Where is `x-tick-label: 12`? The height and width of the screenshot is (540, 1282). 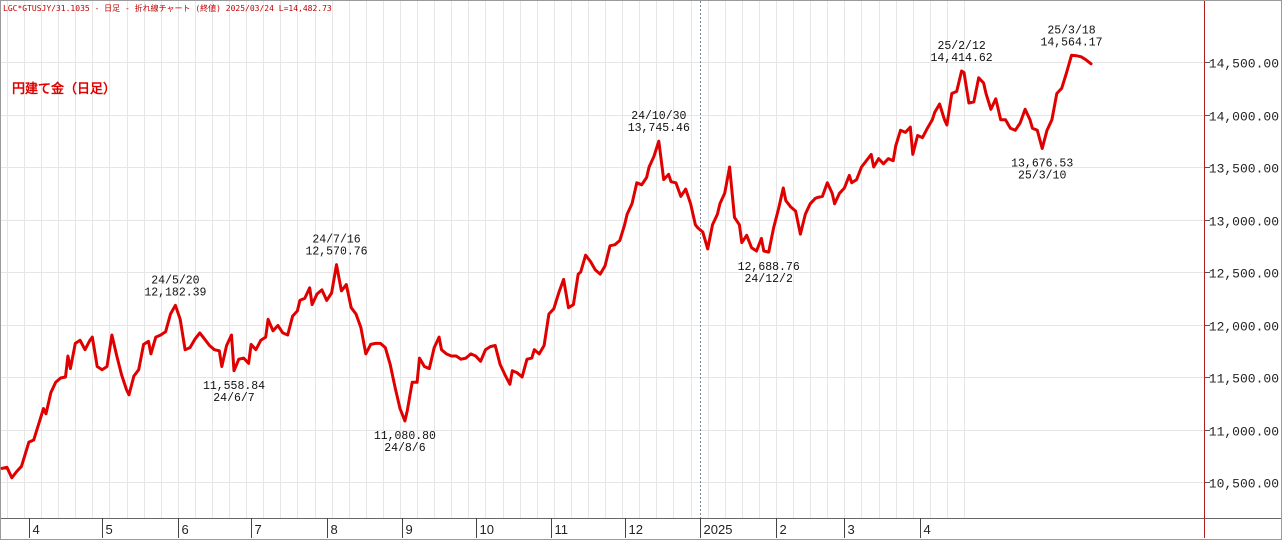
x-tick-label: 12 is located at coordinates (636, 529).